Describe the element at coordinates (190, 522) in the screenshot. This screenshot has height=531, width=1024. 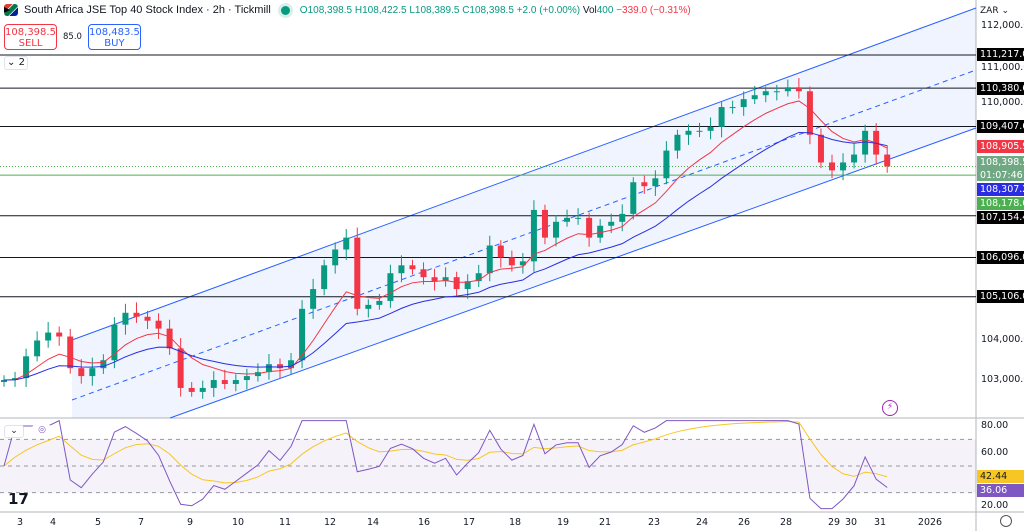
I see `x-tick-label: 9` at that location.